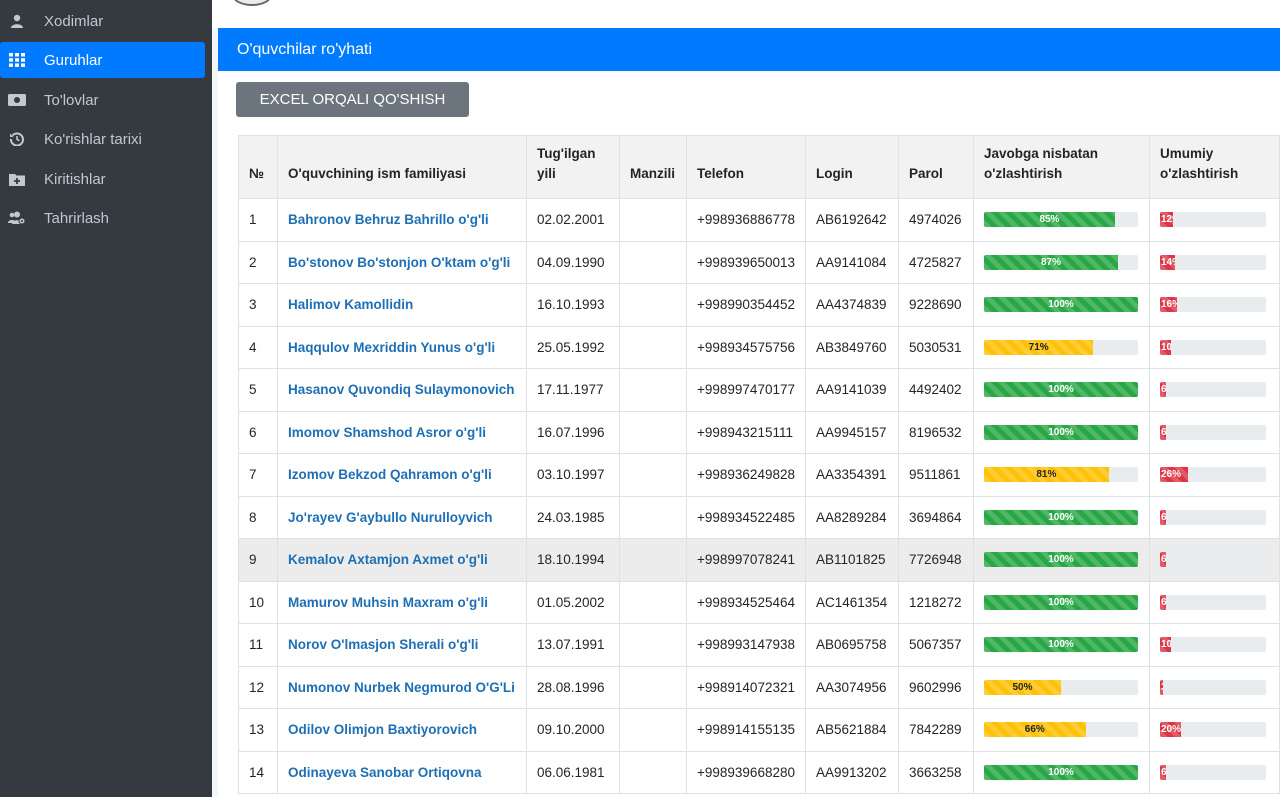 The height and width of the screenshot is (797, 1280). Describe the element at coordinates (746, 262) in the screenshot. I see `phone-number: +998939650013` at that location.